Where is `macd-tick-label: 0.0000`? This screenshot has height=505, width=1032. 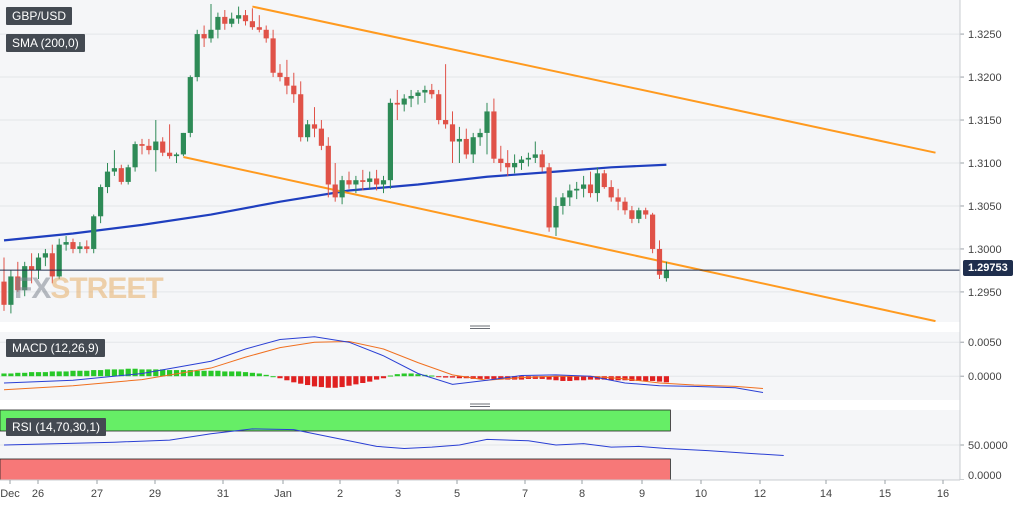 macd-tick-label: 0.0000 is located at coordinates (985, 377).